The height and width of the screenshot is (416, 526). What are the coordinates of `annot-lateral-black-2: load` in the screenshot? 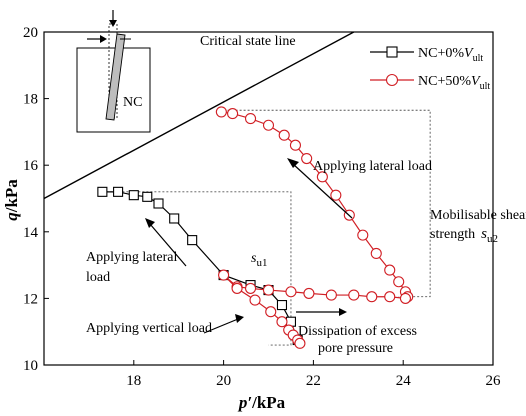 It's located at (98, 277).